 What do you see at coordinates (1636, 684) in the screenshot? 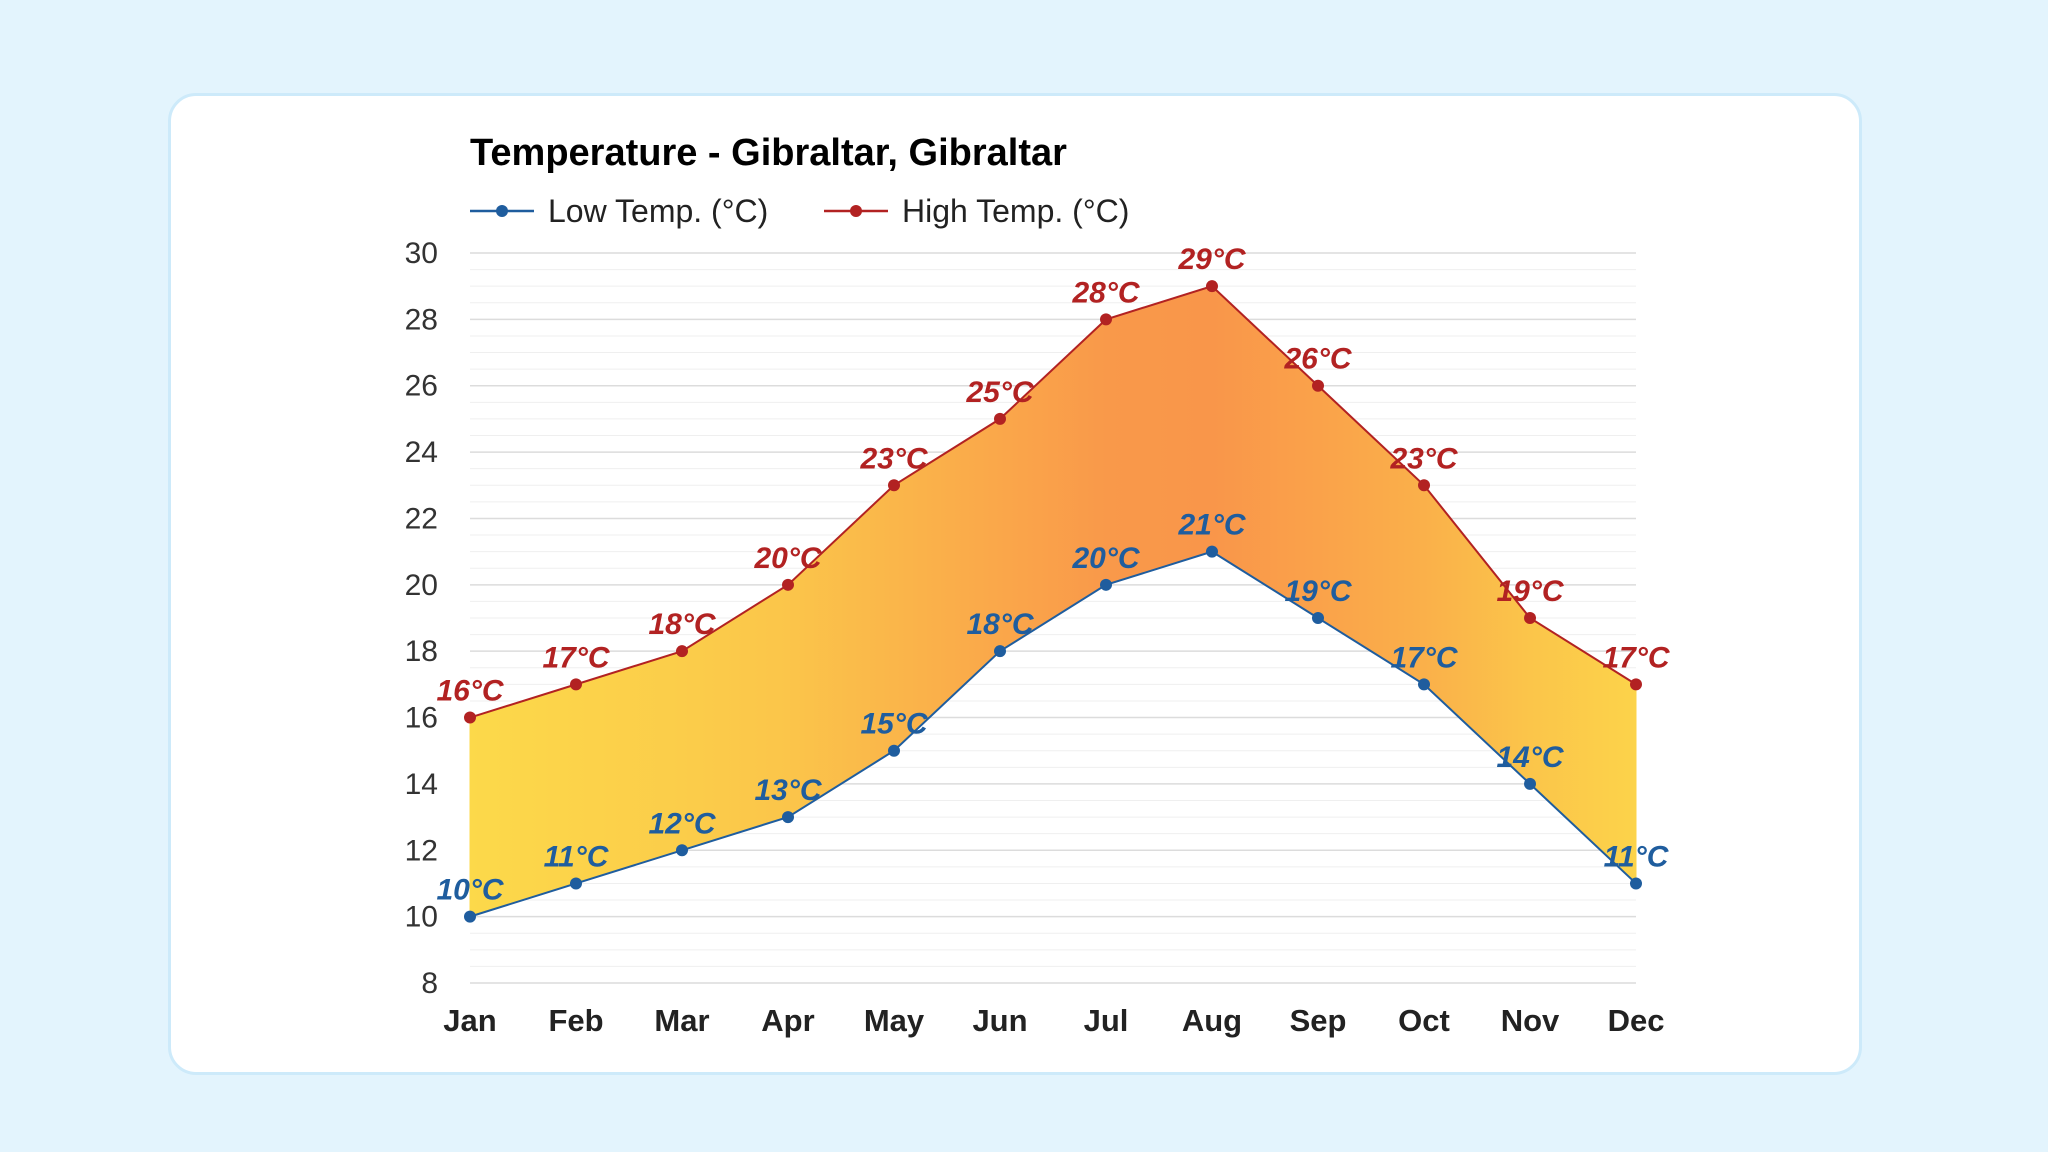
I see `high-point-dec` at bounding box center [1636, 684].